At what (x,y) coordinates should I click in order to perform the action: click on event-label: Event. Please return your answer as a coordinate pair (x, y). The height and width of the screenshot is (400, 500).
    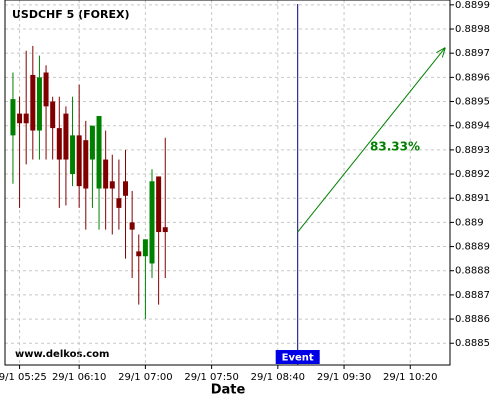
    Looking at the image, I should click on (298, 358).